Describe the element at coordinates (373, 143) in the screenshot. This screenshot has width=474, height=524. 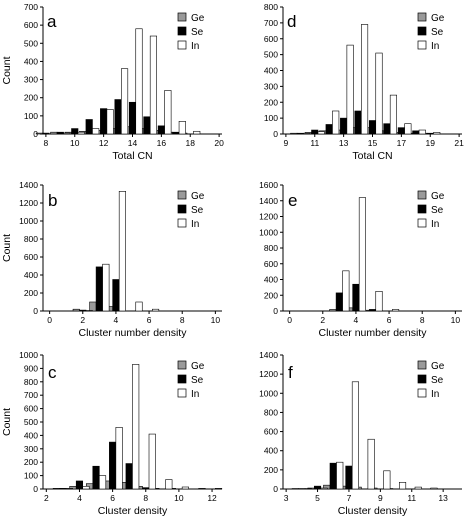
I see `x-tick-label: 15` at that location.